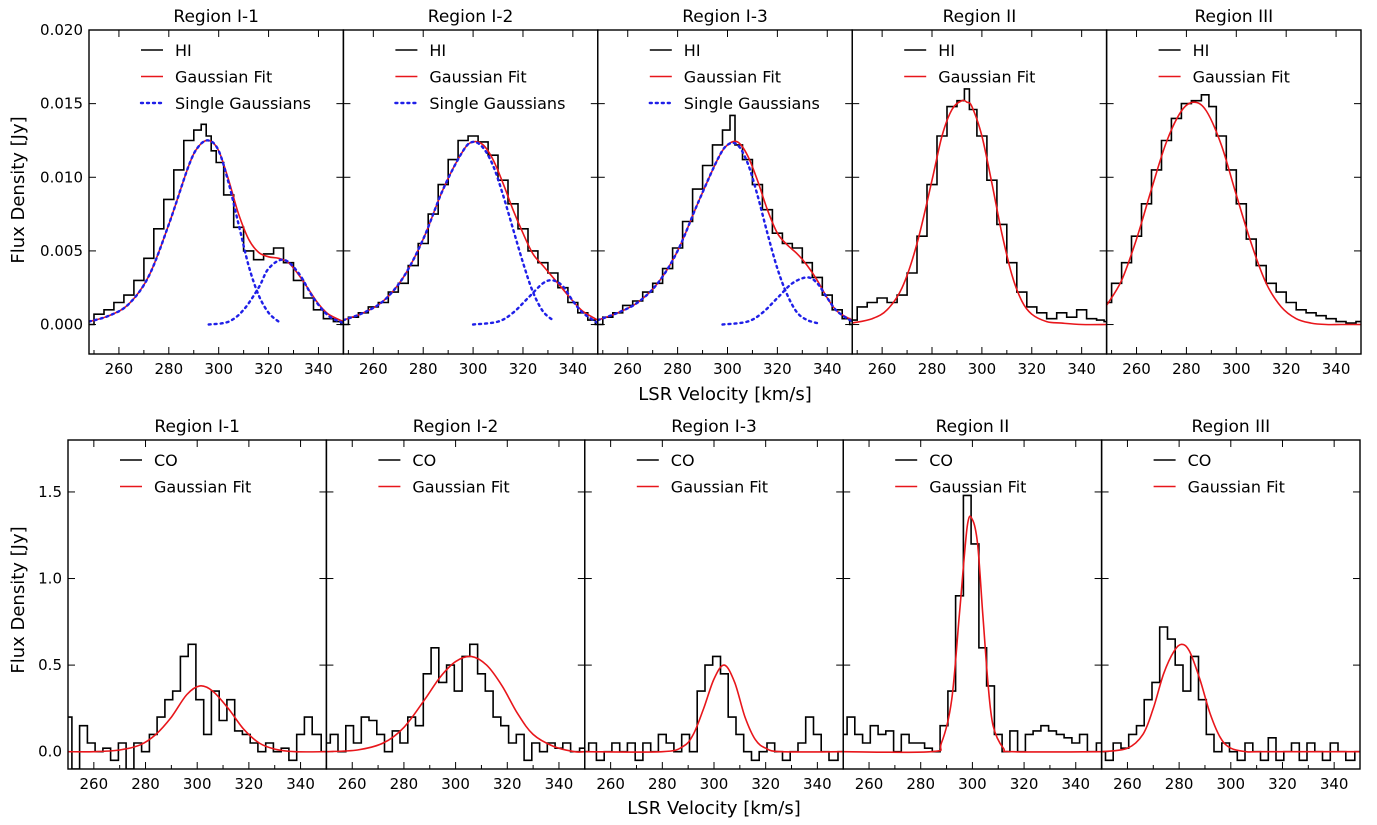 The height and width of the screenshot is (825, 1377). I want to click on chart-panel: Region II 260 280 300 320 340 CO Gaussian Fit, so click(972, 605).